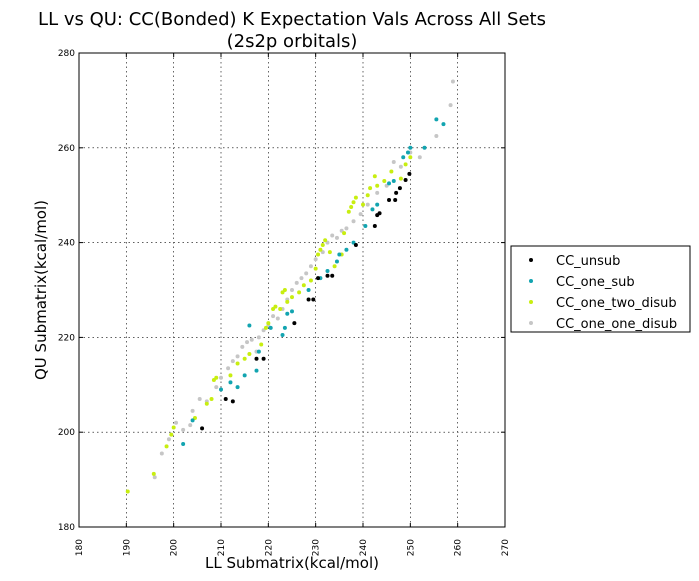 This screenshot has width=699, height=581. What do you see at coordinates (459, 547) in the screenshot?
I see `x-tick-label: 260` at bounding box center [459, 547].